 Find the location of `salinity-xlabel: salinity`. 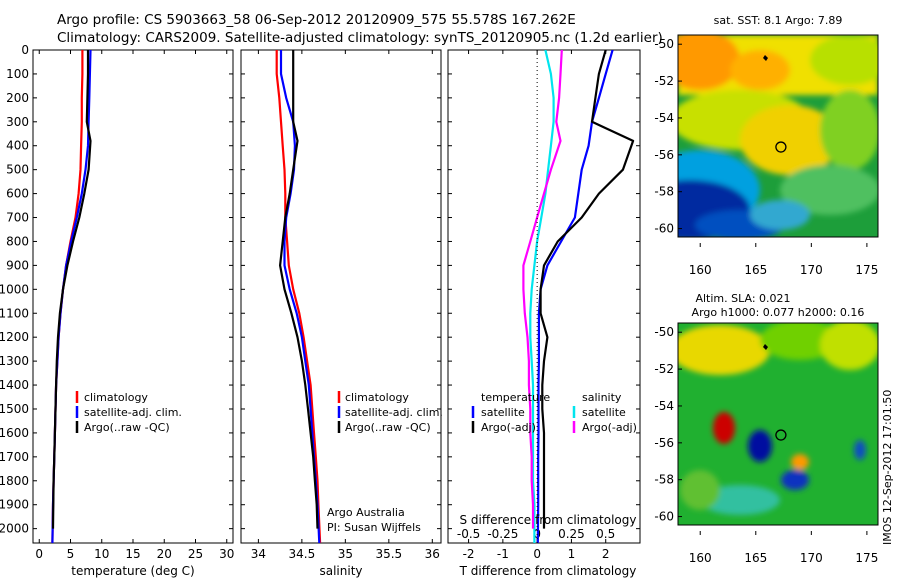

salinity-xlabel: salinity is located at coordinates (340, 571).